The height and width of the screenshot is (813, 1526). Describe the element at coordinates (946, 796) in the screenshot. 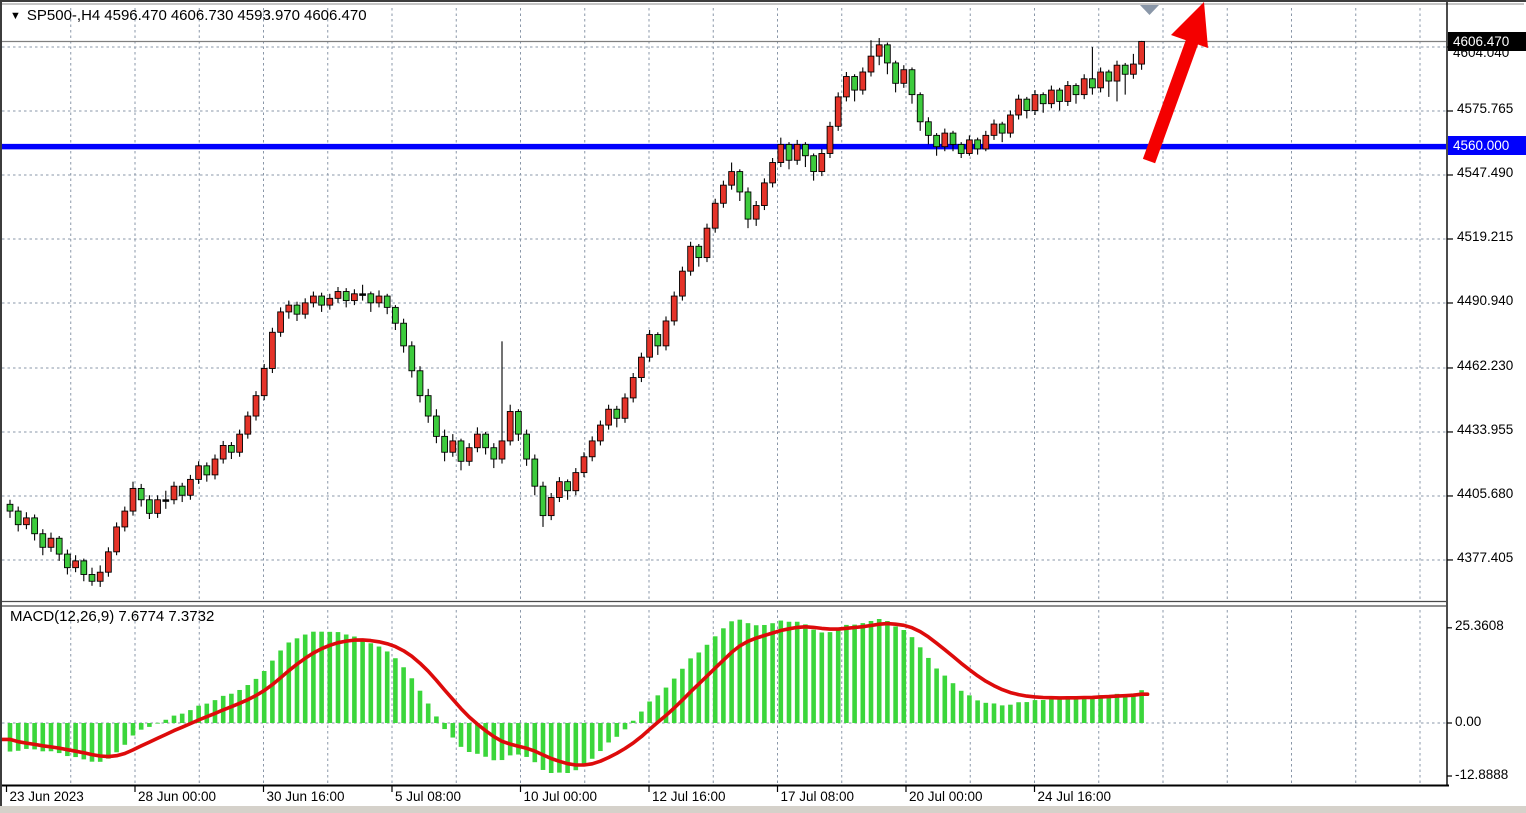

I see `time-axis-label: 20 Jul 00:00` at that location.